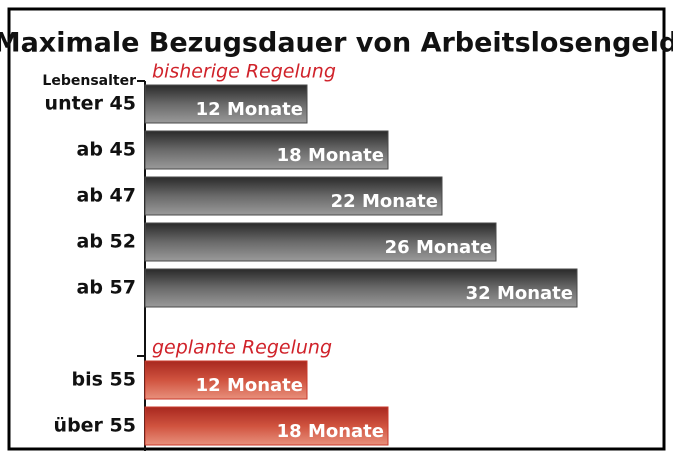 The image size is (673, 451). I want to click on y-tick-label: ab 45, so click(106, 150).